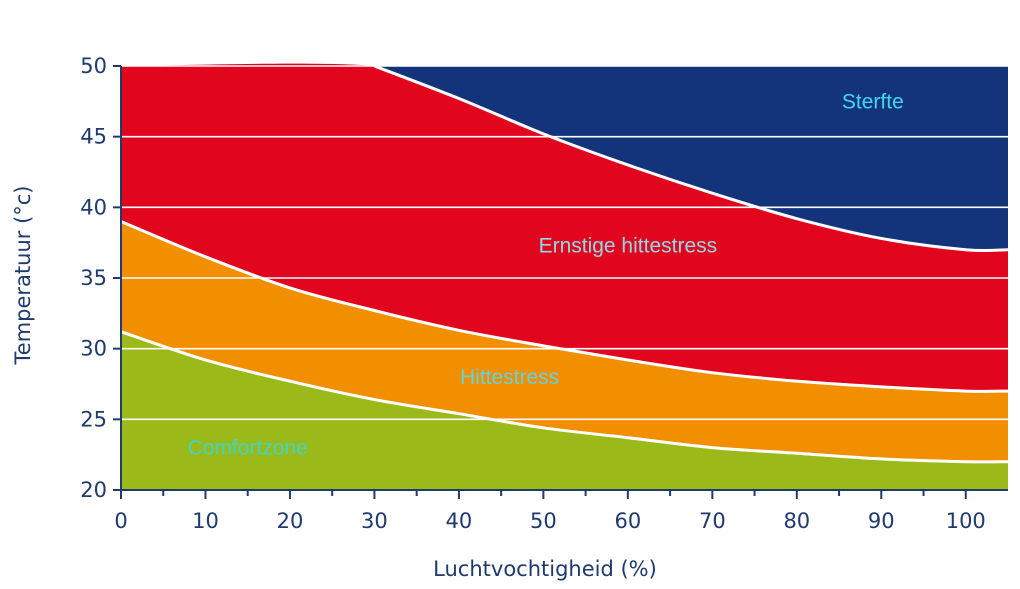  I want to click on x-tick-label-30: 30, so click(374, 521).